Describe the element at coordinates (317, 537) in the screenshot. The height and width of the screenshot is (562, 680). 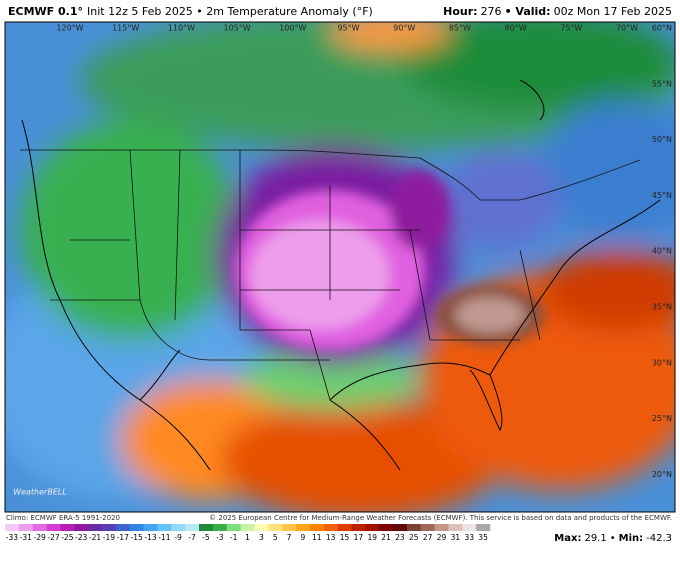
I see `colorbar-label: 11` at that location.